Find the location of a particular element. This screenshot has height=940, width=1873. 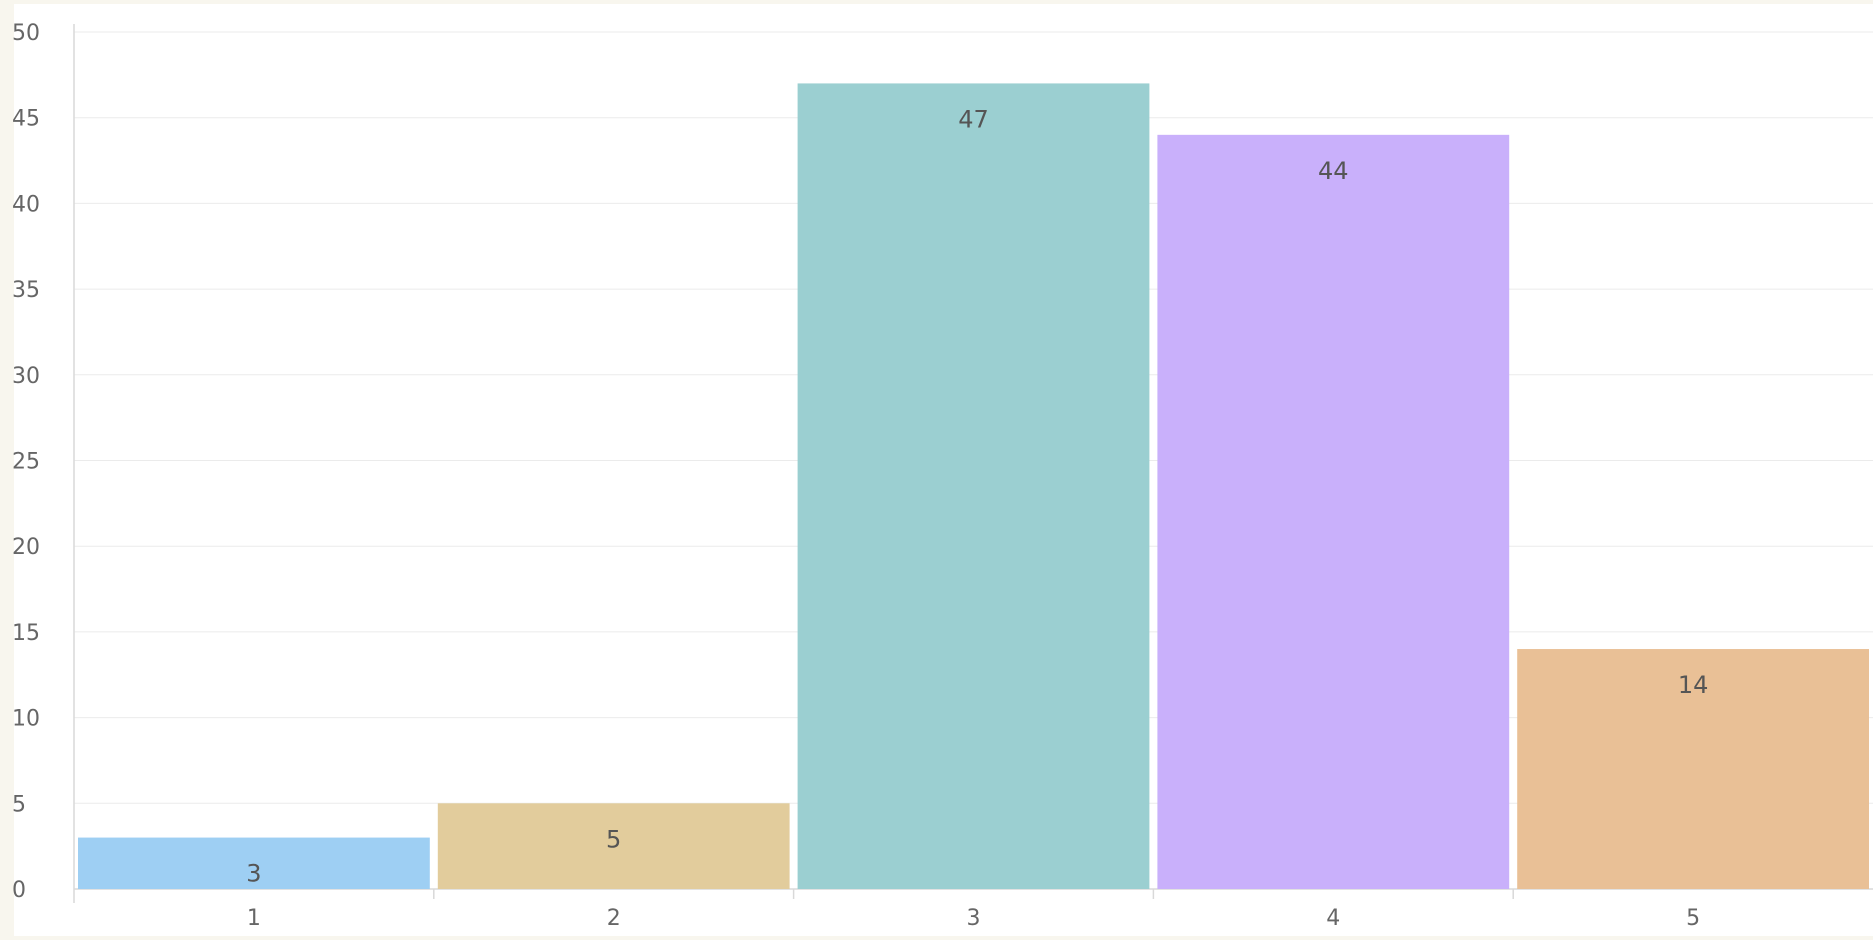

x-tick-label: 4 is located at coordinates (1333, 918).